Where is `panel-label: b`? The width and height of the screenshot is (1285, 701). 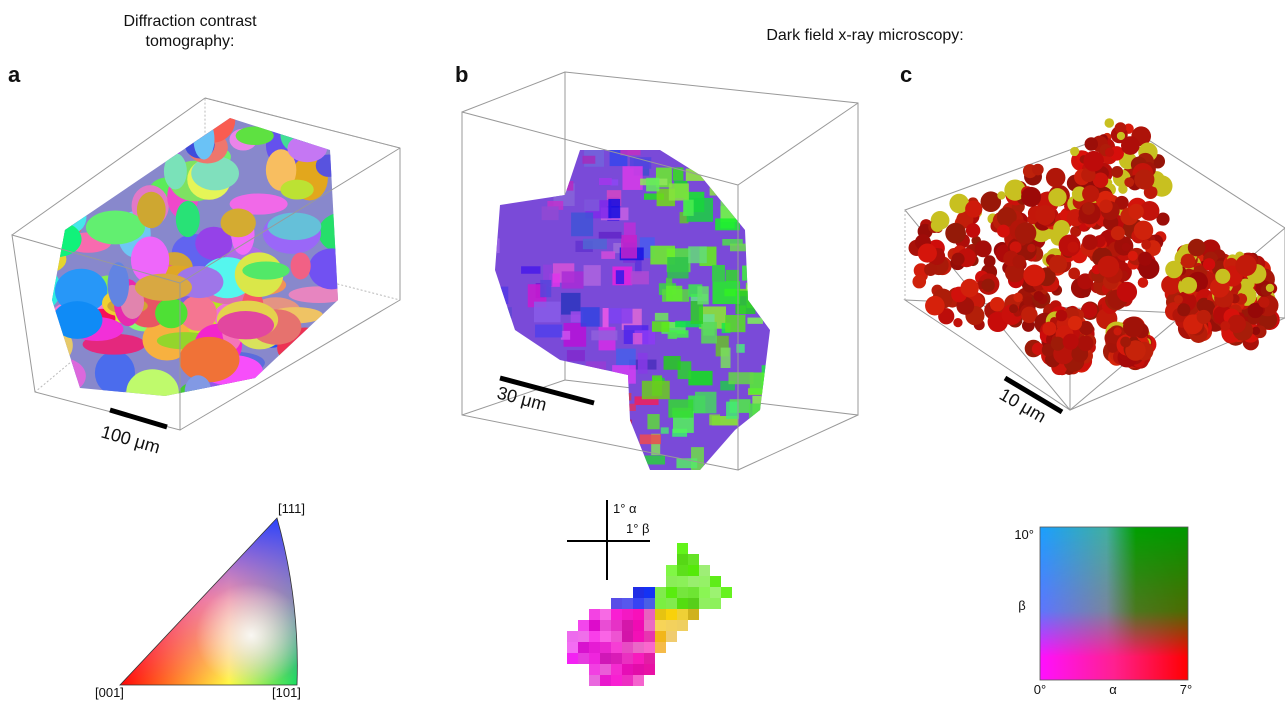
panel-label: b is located at coordinates (461, 74).